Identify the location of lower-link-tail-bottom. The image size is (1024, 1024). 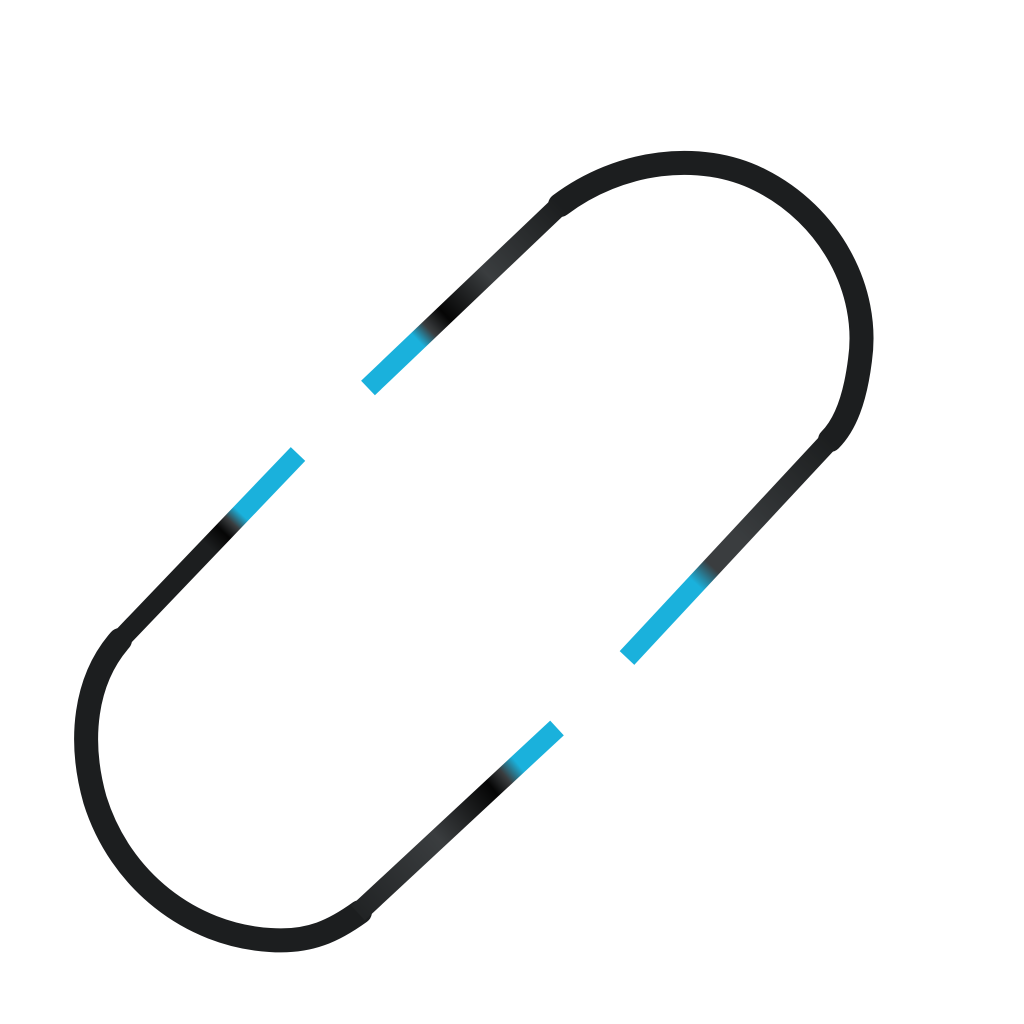
(457, 820).